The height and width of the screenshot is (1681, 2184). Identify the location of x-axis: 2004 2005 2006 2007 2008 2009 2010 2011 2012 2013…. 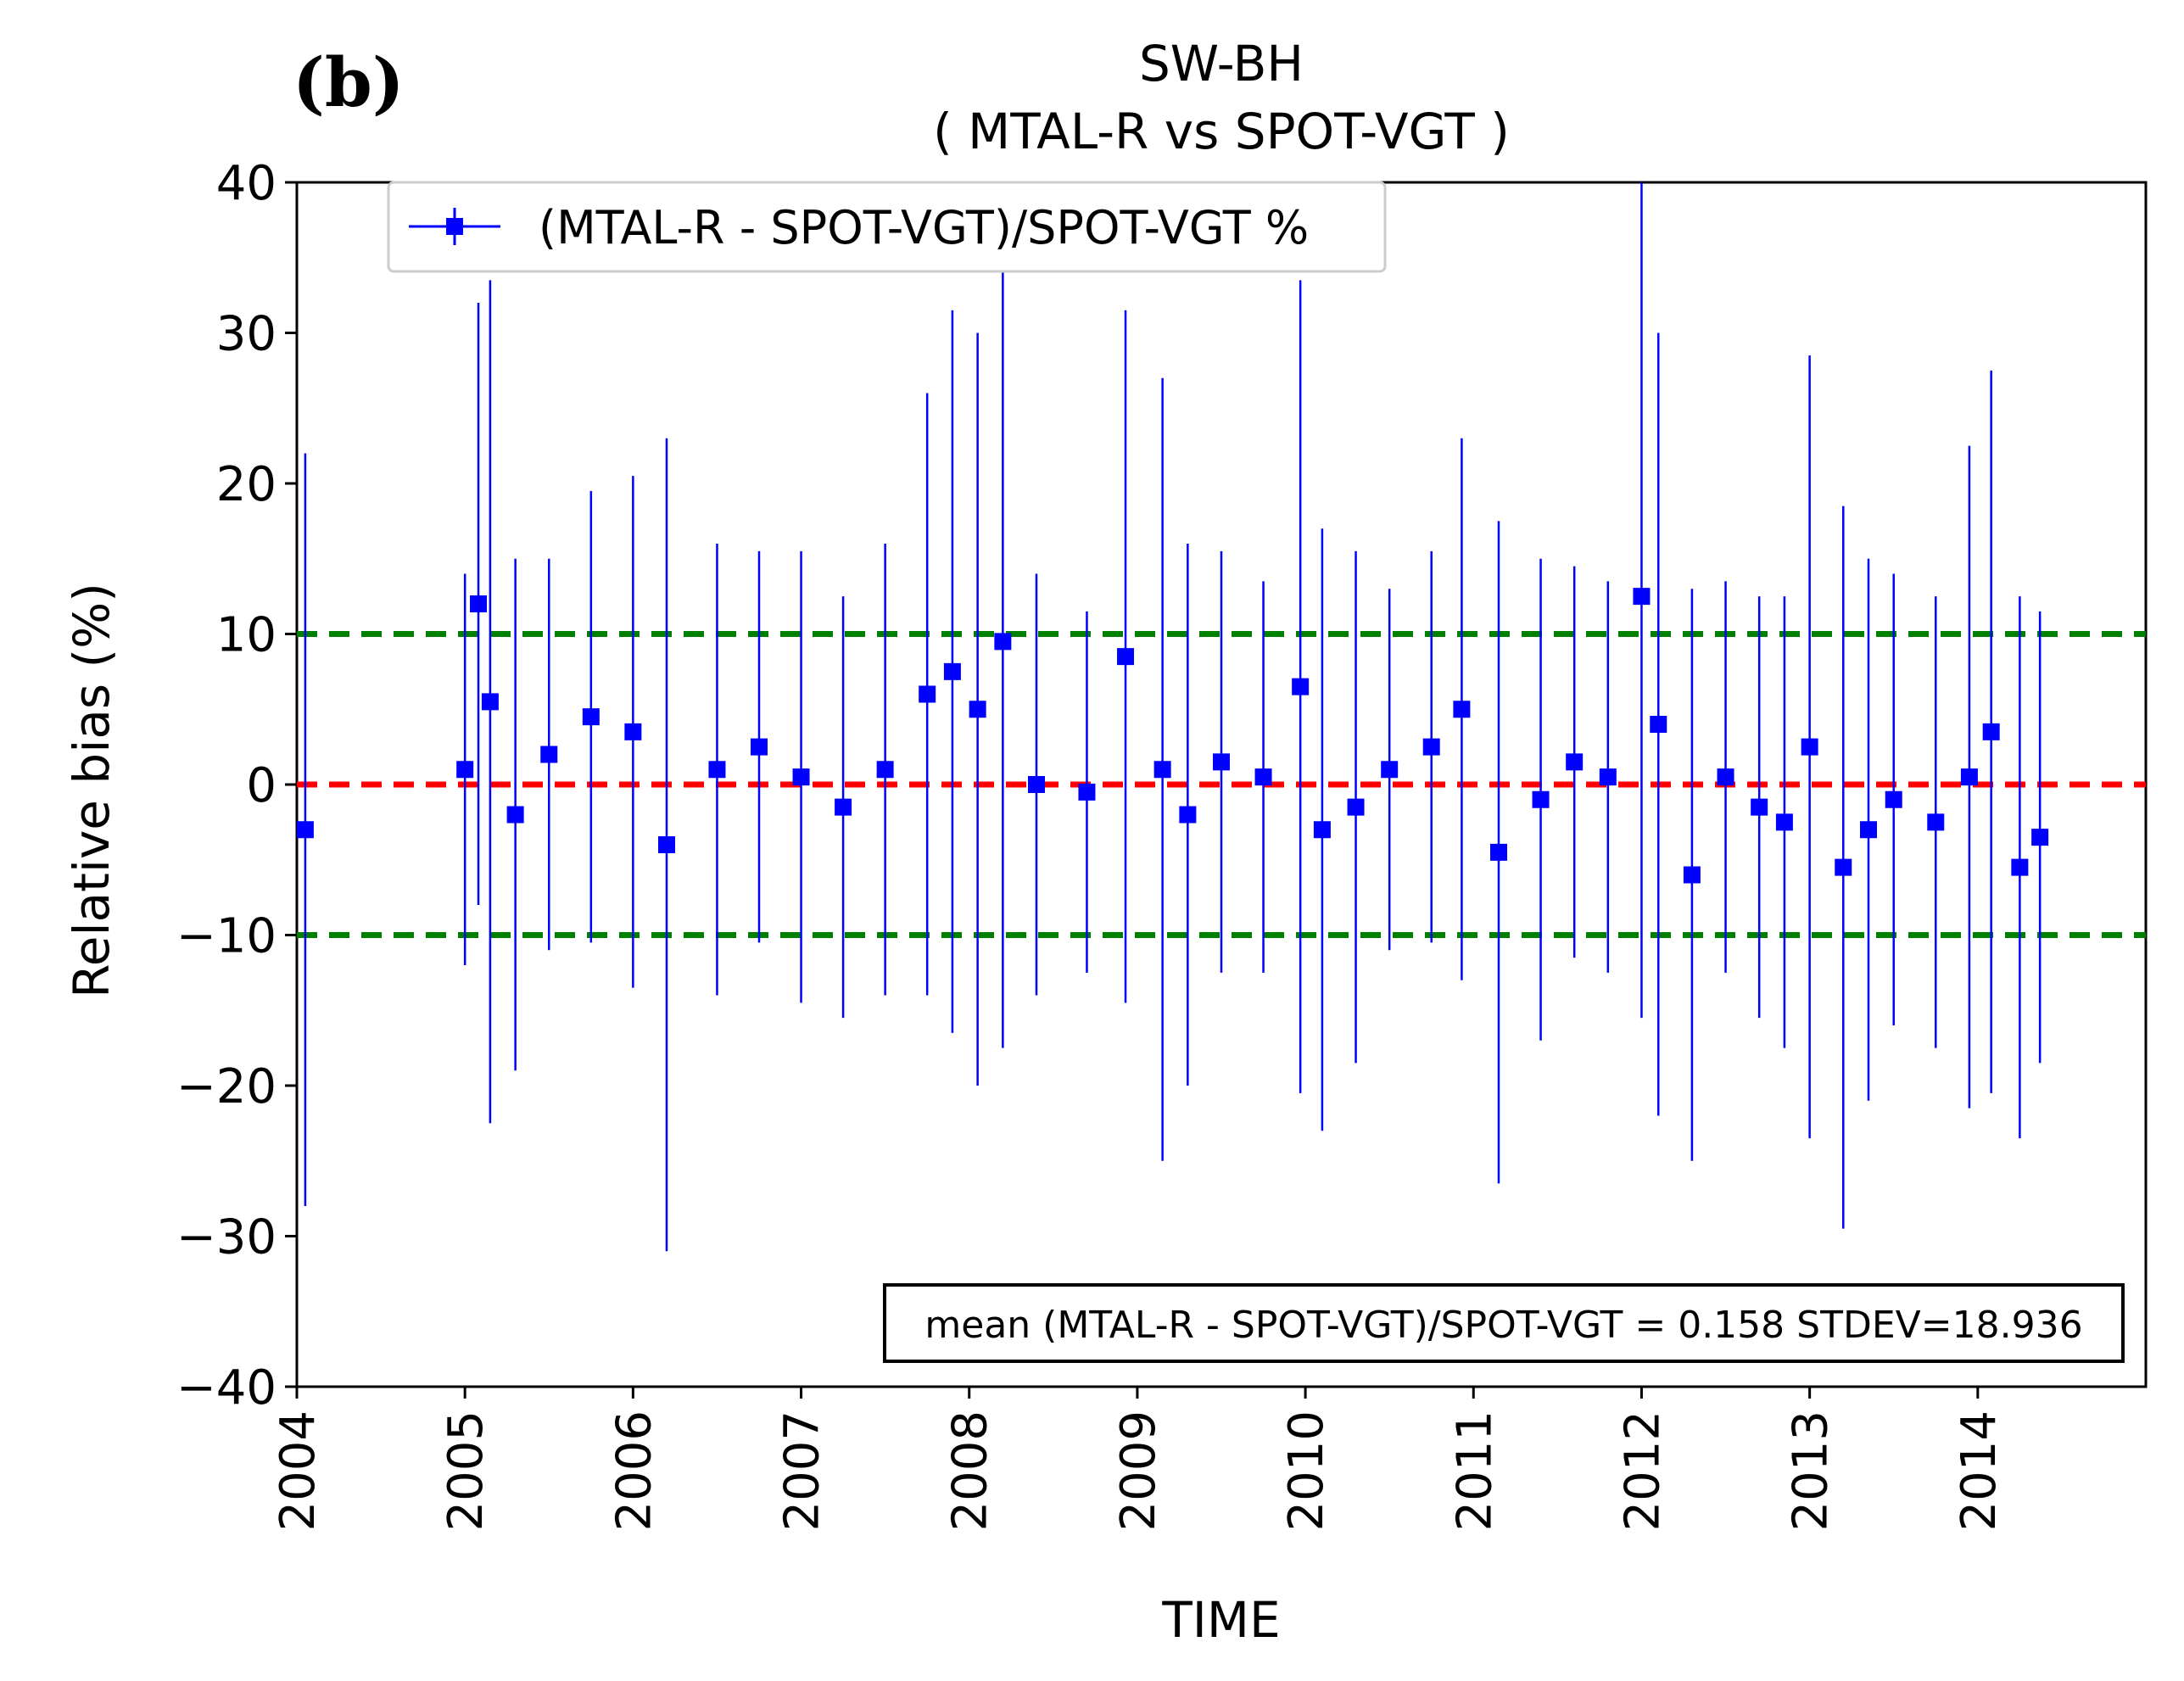
(1139, 1459).